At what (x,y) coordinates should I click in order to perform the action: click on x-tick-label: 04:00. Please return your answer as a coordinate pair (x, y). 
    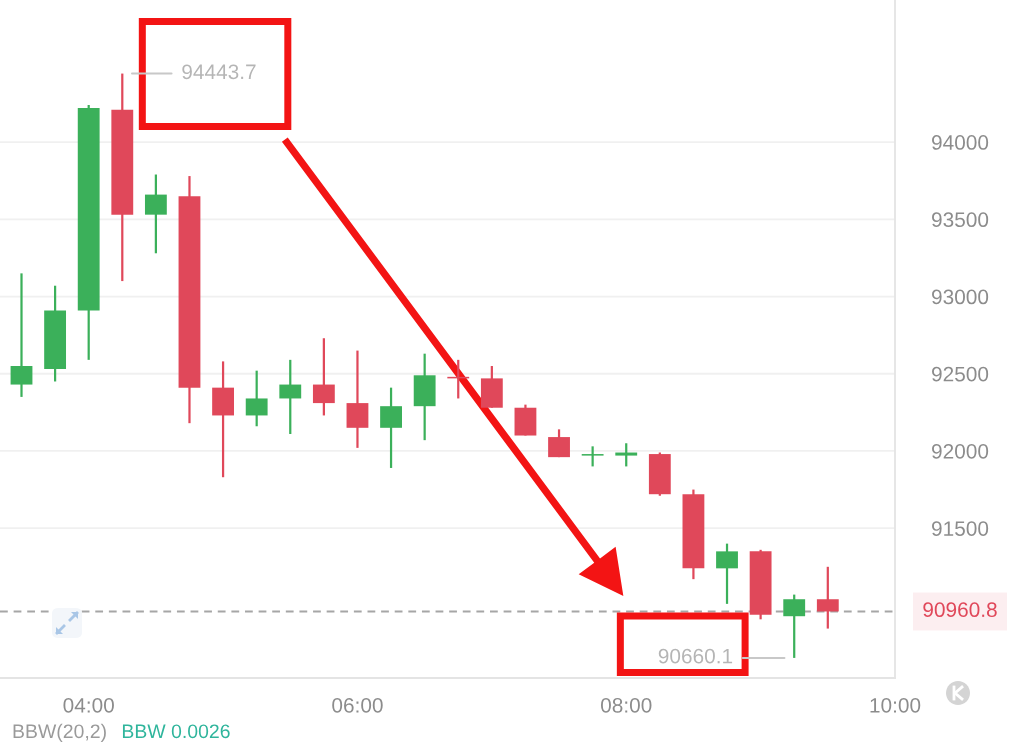
    Looking at the image, I should click on (88, 705).